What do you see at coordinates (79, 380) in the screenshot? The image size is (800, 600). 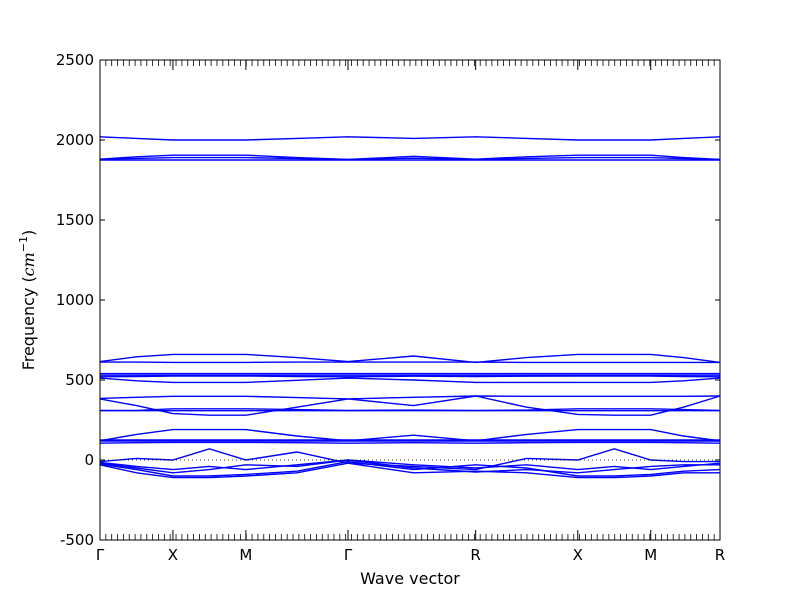 I see `y-tick-label: 500` at bounding box center [79, 380].